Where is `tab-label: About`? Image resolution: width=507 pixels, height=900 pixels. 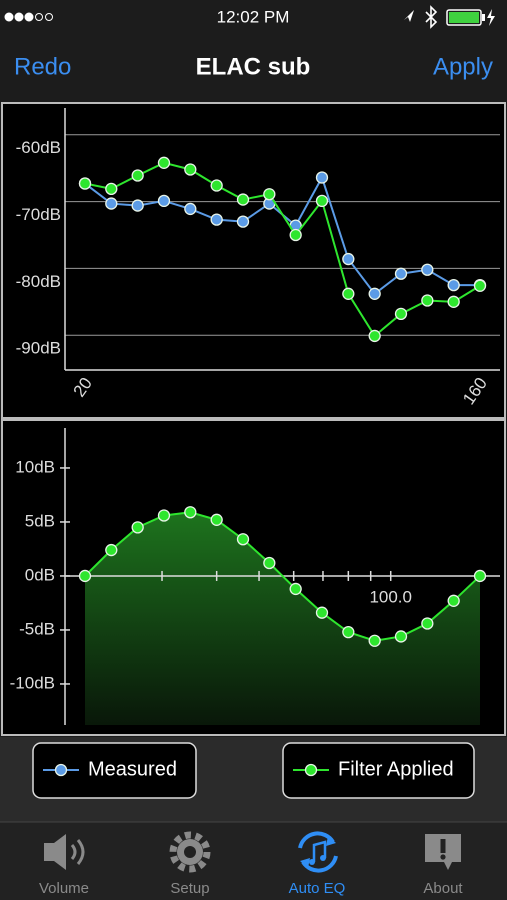
tab-label: About is located at coordinates (443, 888).